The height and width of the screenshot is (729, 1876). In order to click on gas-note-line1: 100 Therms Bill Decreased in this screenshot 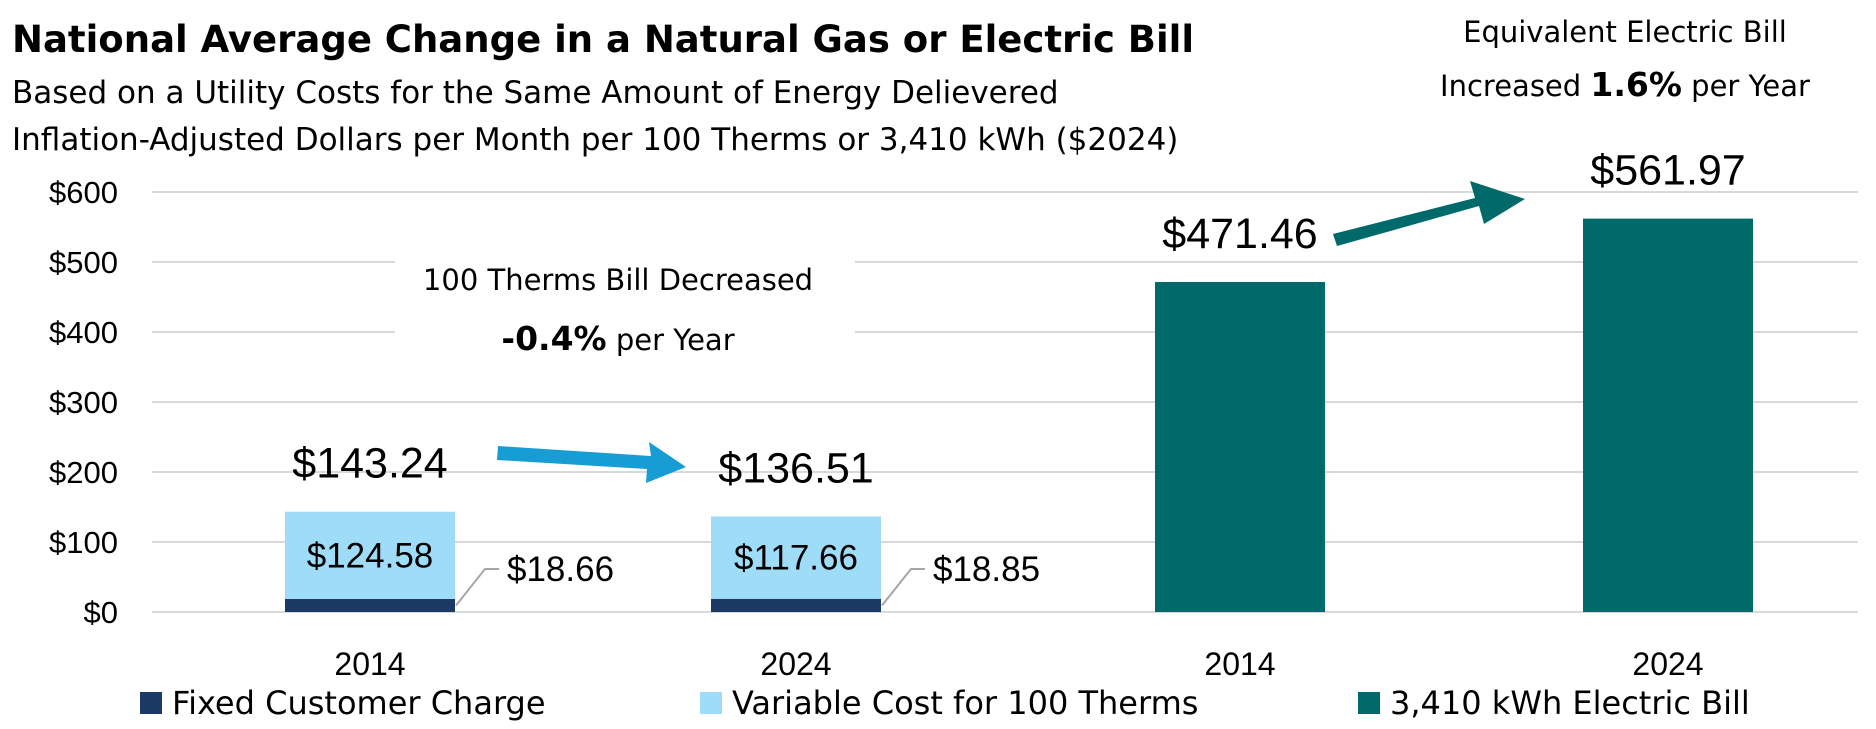, I will do `click(618, 280)`.